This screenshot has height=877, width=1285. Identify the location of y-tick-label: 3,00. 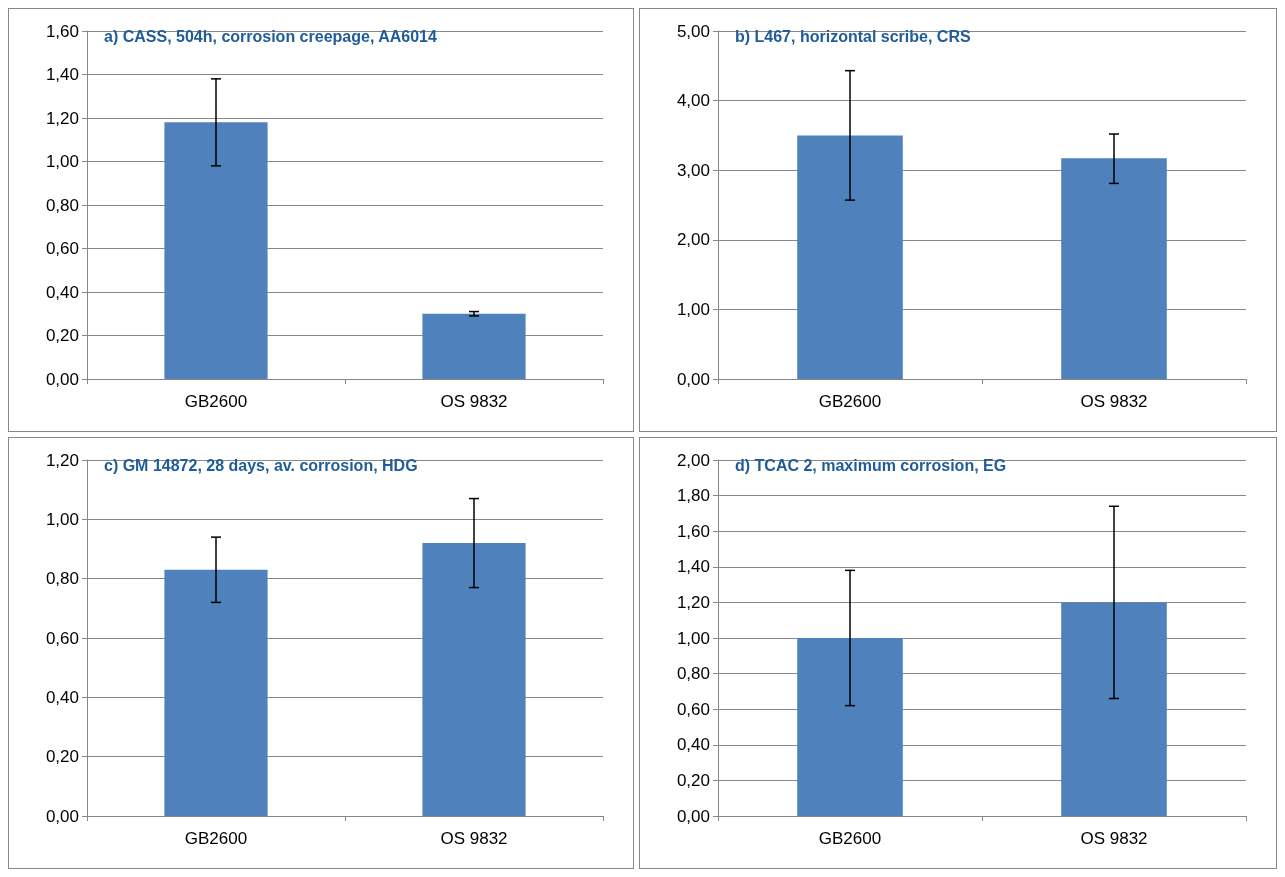
(693, 170).